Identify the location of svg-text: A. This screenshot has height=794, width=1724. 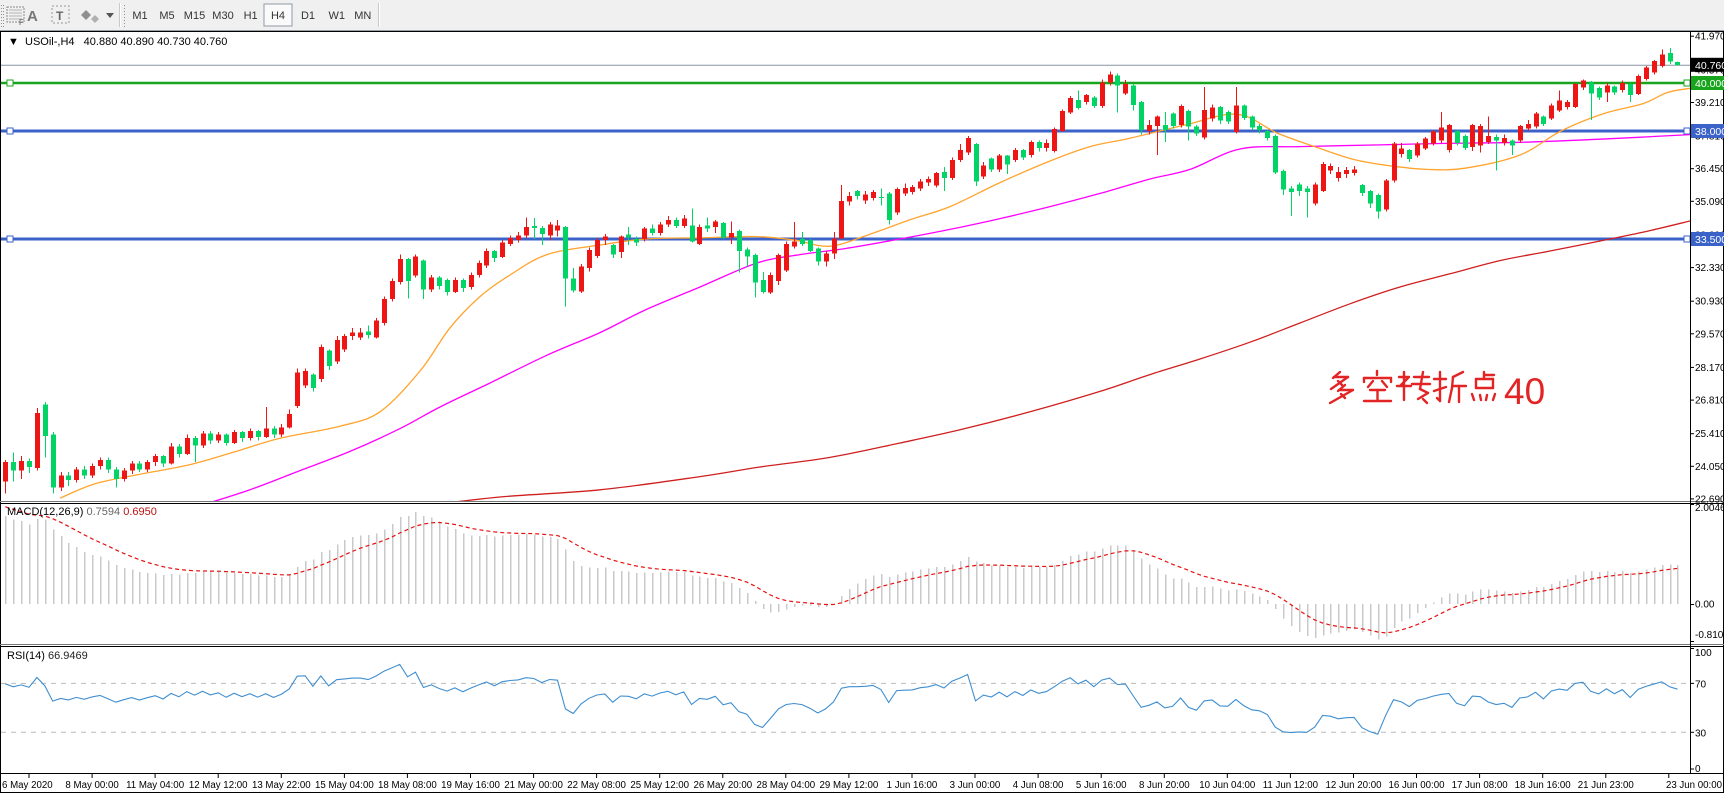
(32, 16).